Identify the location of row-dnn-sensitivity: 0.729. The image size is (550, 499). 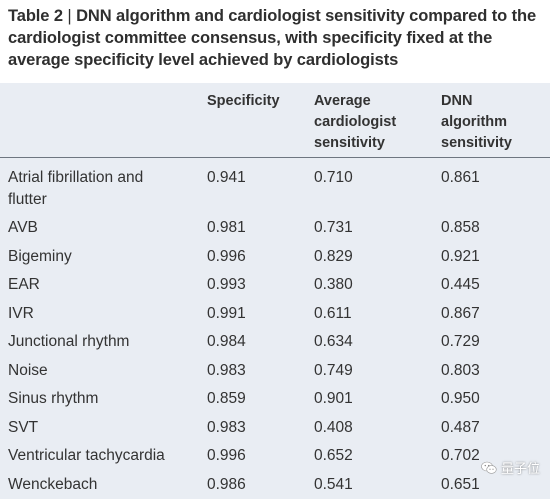
(460, 341).